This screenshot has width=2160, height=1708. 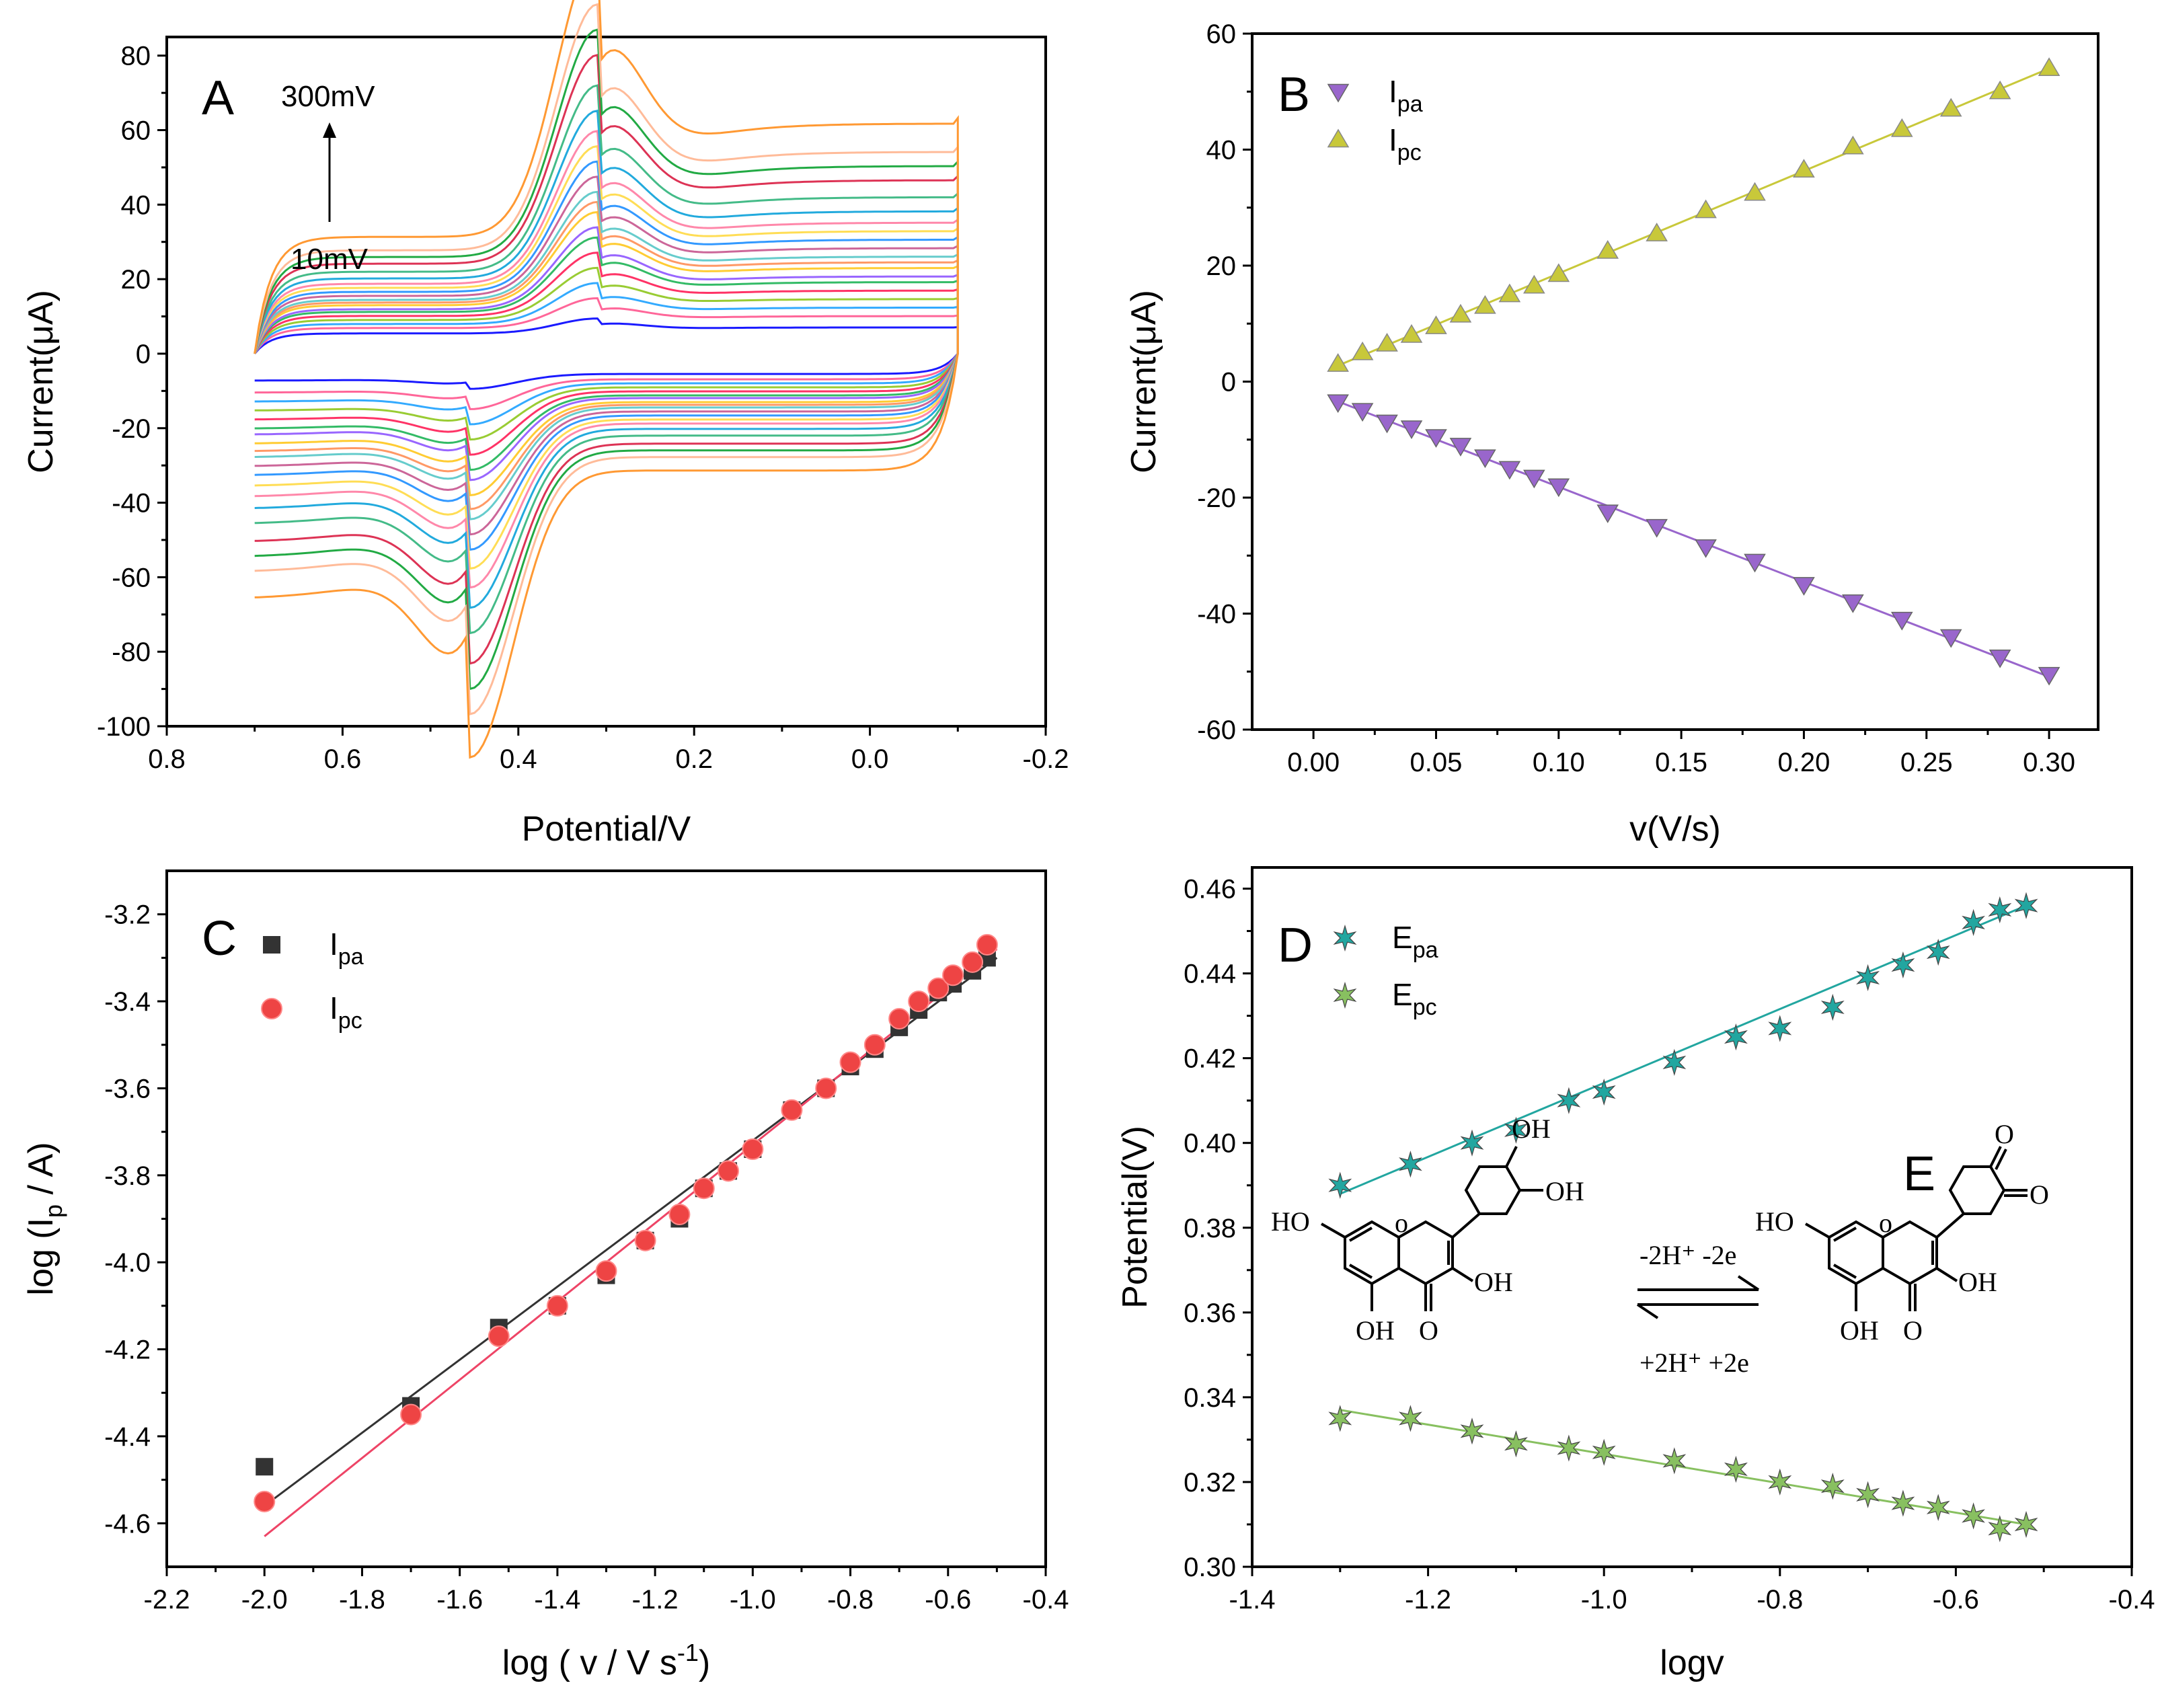 What do you see at coordinates (1210, 1144) in the screenshot?
I see `y-tick-label: 0.40` at bounding box center [1210, 1144].